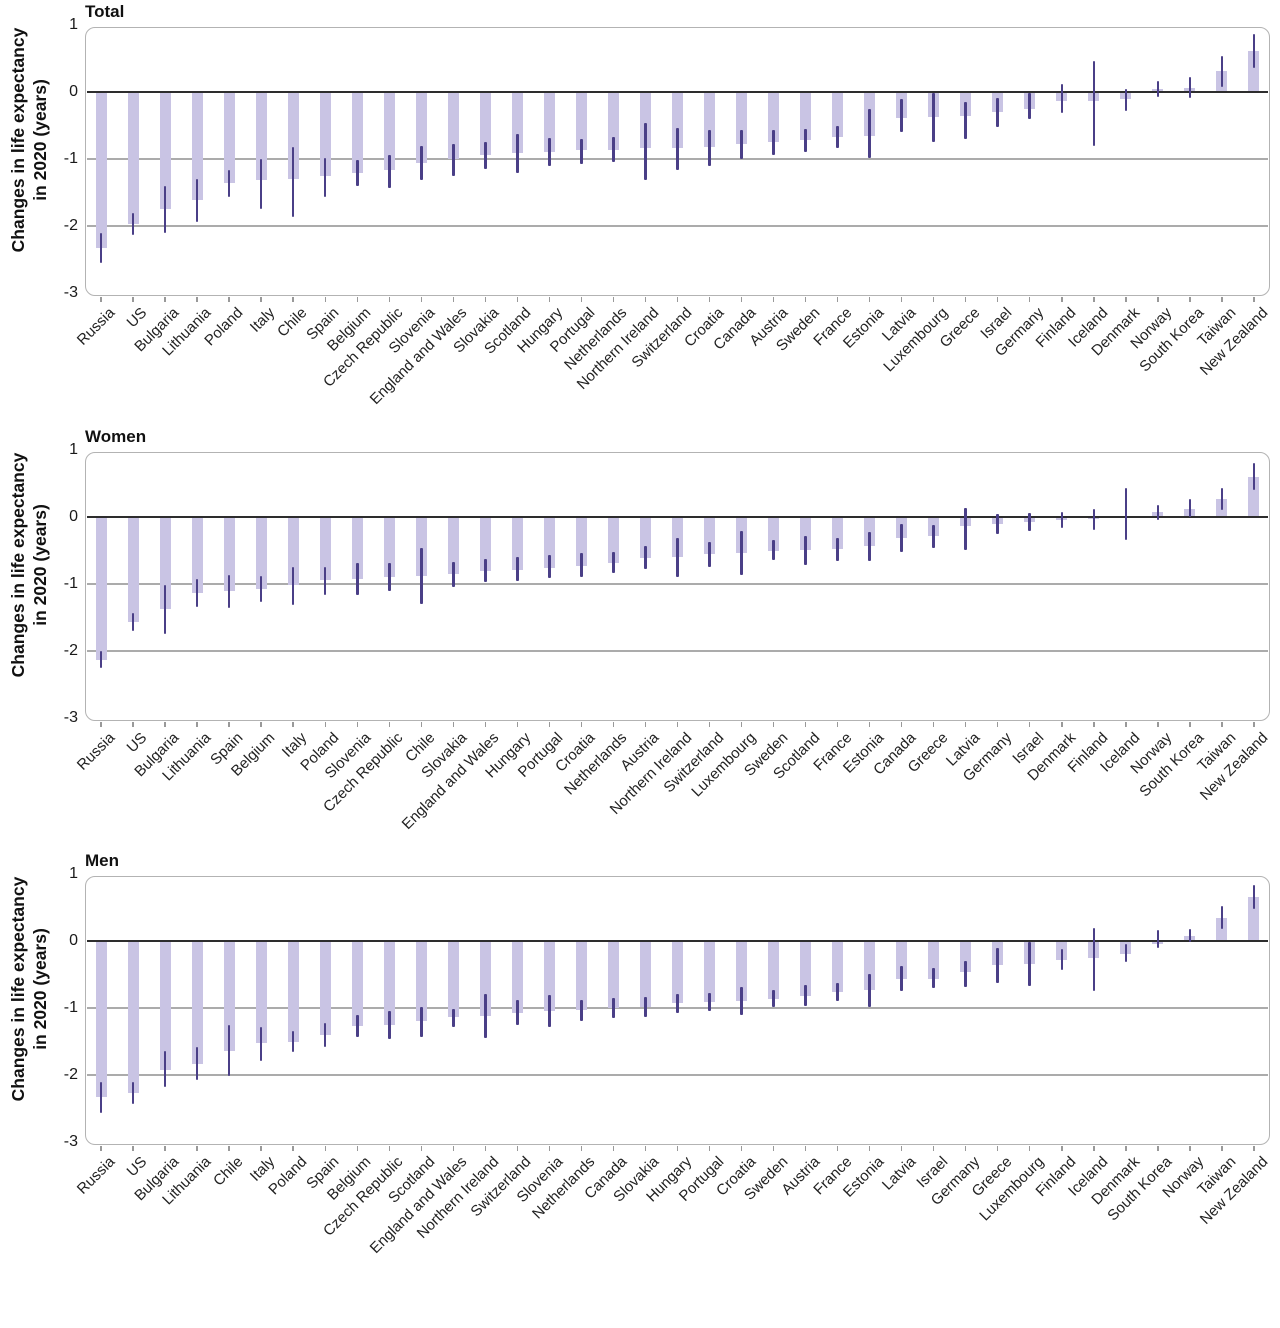 The image size is (1280, 1328). What do you see at coordinates (710, 971) in the screenshot?
I see `bar-portugal` at bounding box center [710, 971].